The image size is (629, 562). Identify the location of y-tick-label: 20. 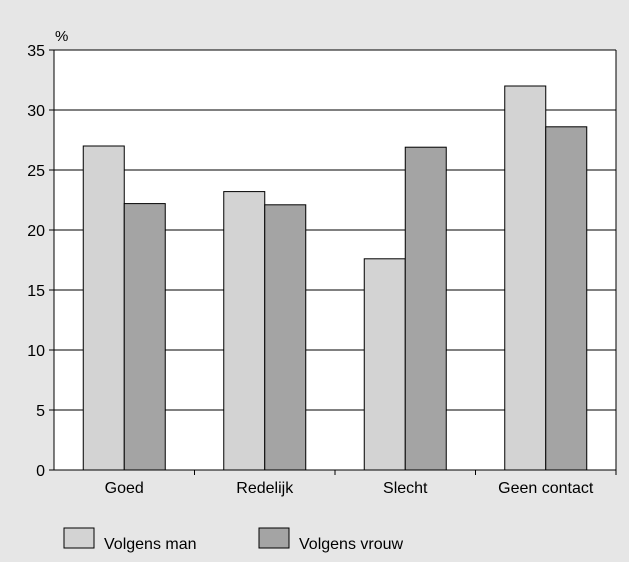
(36, 231).